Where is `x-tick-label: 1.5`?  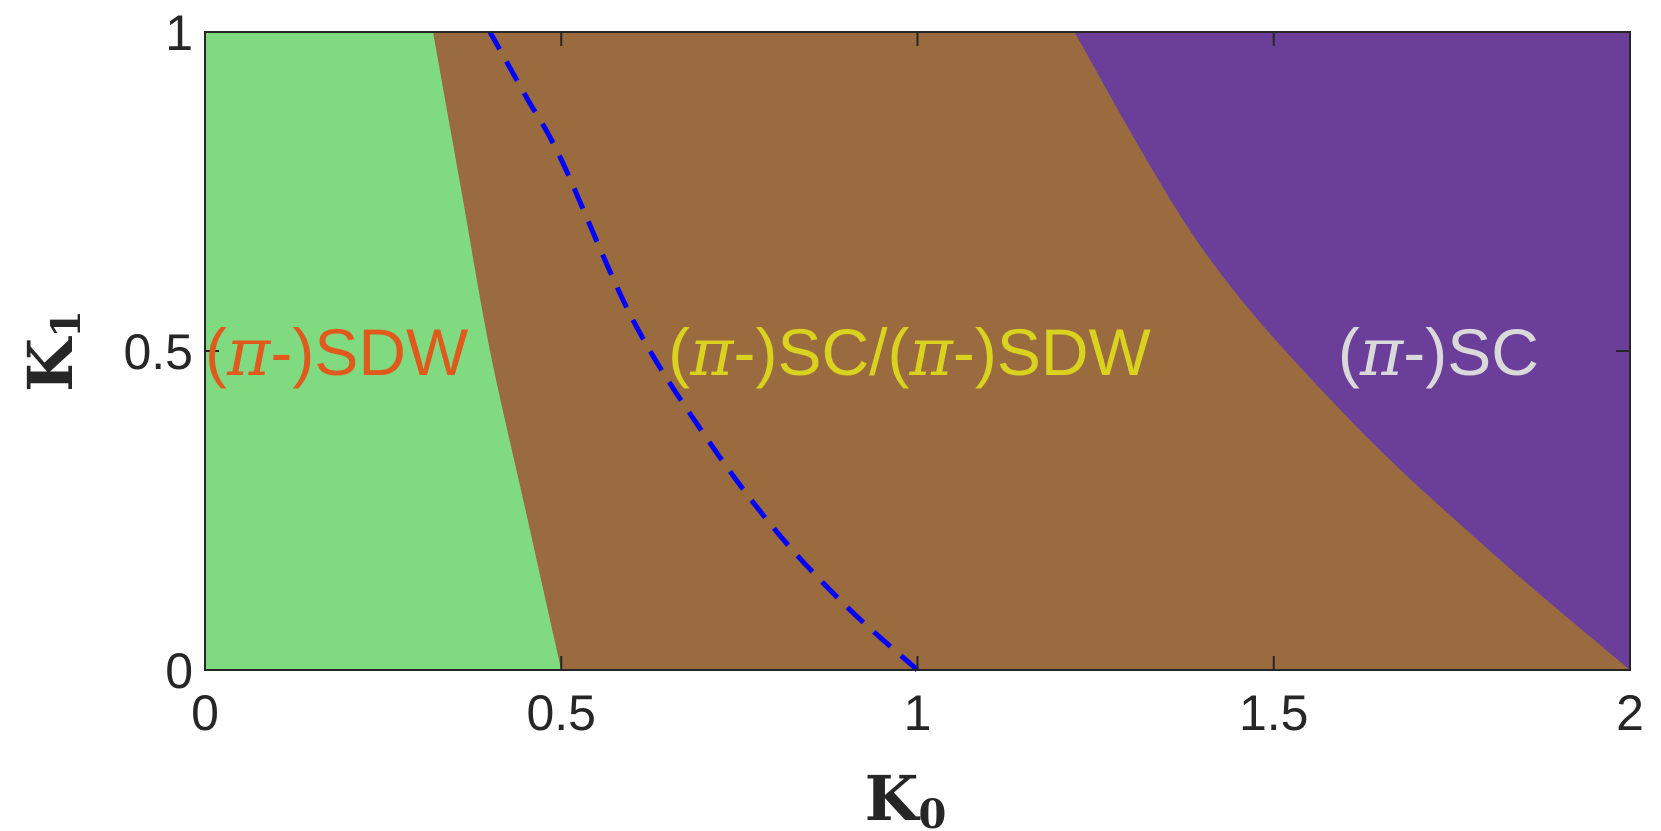 x-tick-label: 1.5 is located at coordinates (1274, 713).